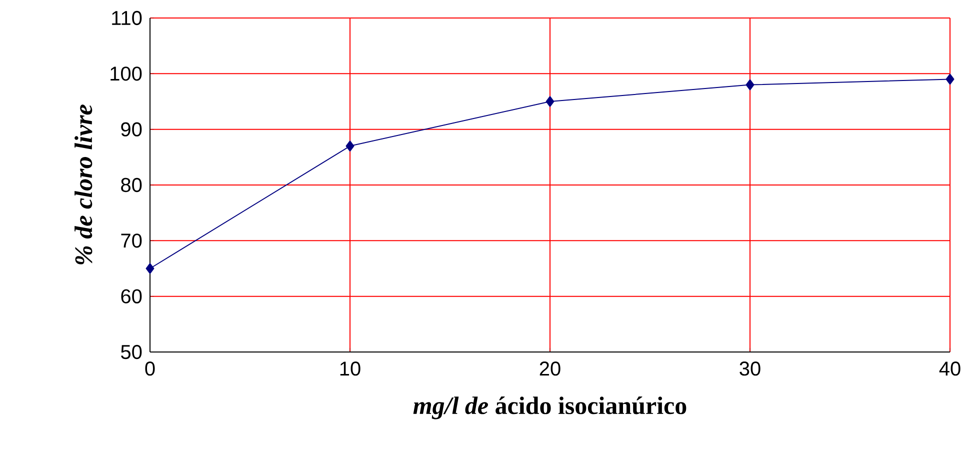  What do you see at coordinates (127, 18) in the screenshot?
I see `y-tick-label: 110` at bounding box center [127, 18].